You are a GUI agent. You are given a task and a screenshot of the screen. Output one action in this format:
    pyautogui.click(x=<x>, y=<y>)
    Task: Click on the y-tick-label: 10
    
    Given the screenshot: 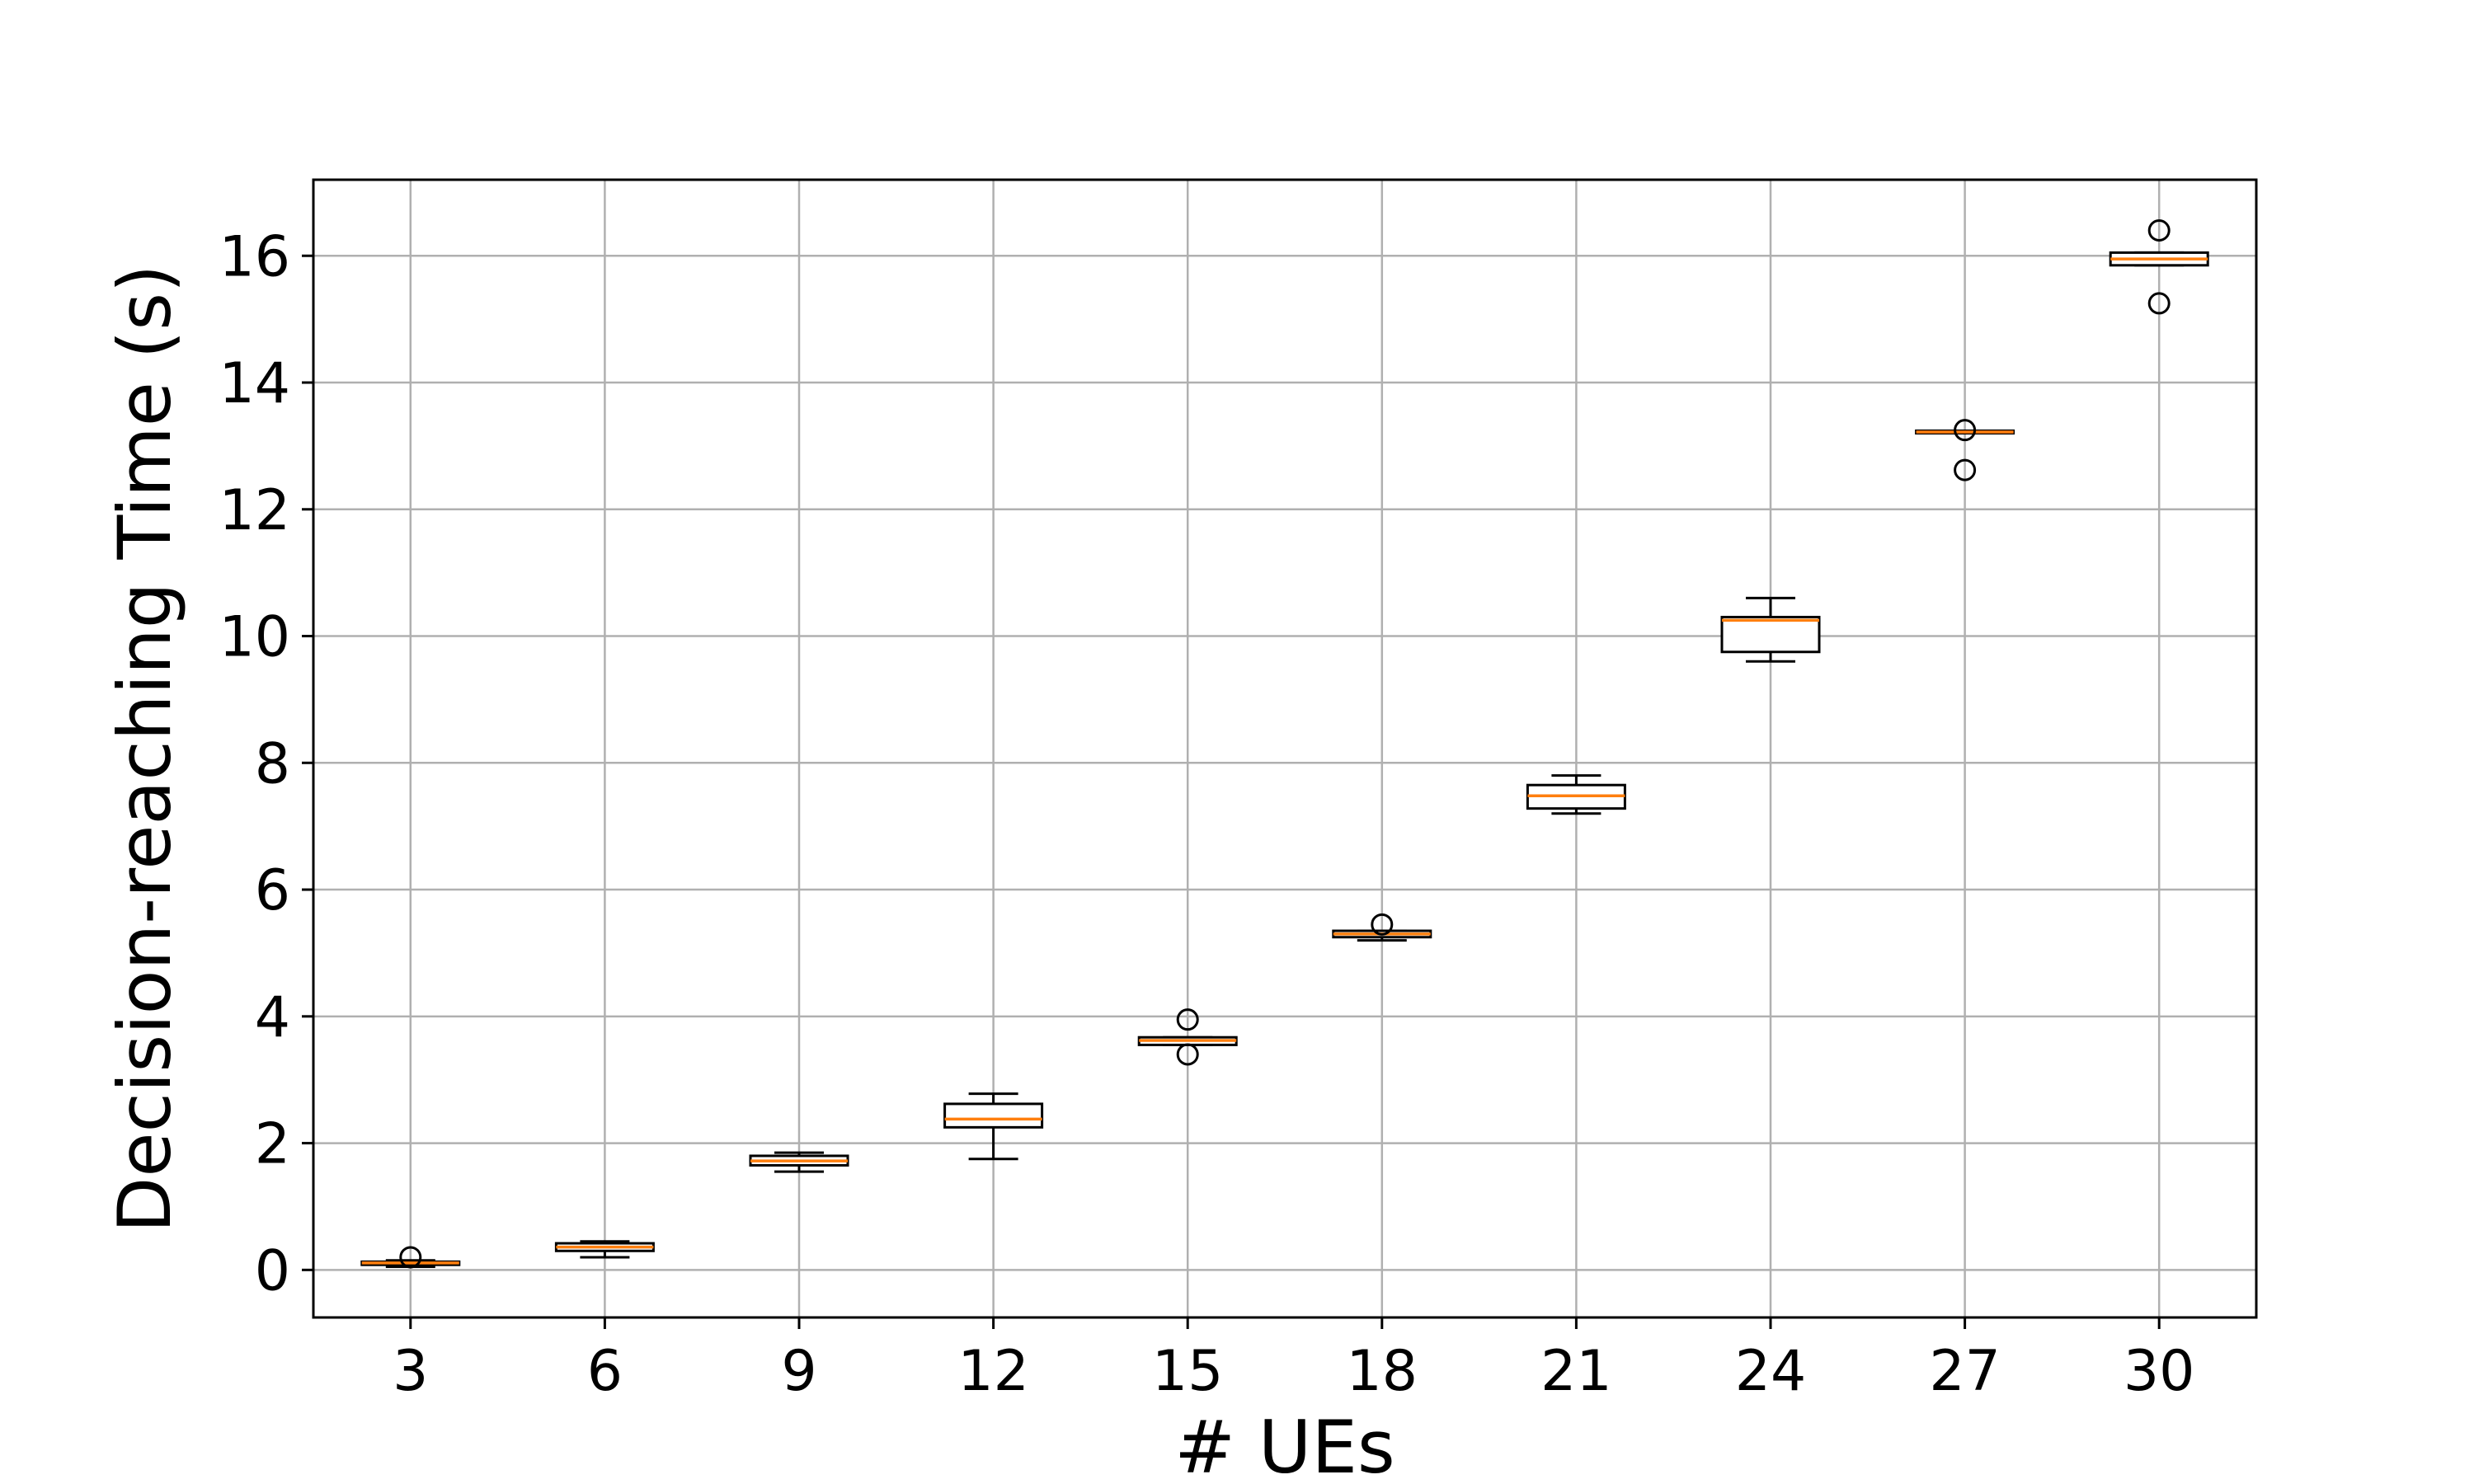 What is the action you would take?
    pyautogui.click(x=254, y=637)
    